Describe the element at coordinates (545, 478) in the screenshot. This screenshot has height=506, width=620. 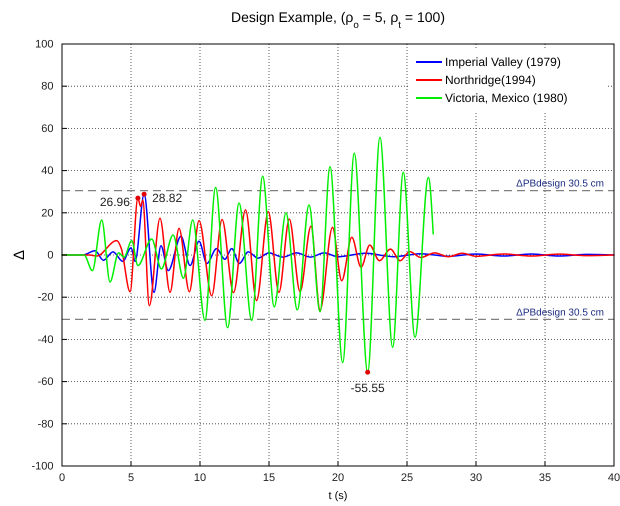
I see `x-tick-label: 35` at that location.